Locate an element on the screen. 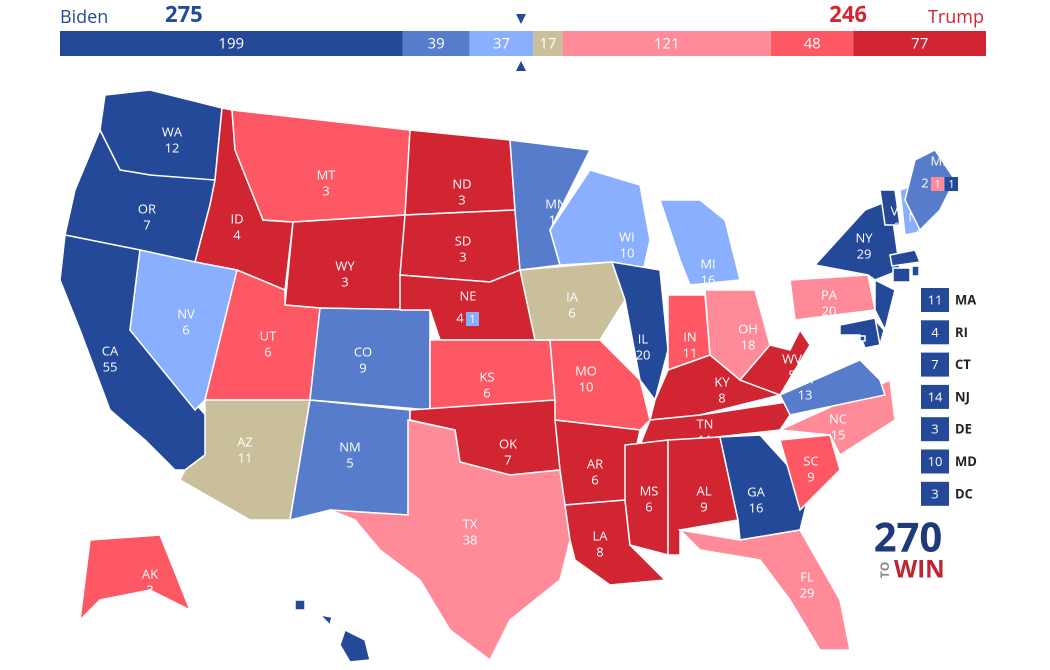 The image size is (1050, 670). state-votes: 38 is located at coordinates (470, 539).